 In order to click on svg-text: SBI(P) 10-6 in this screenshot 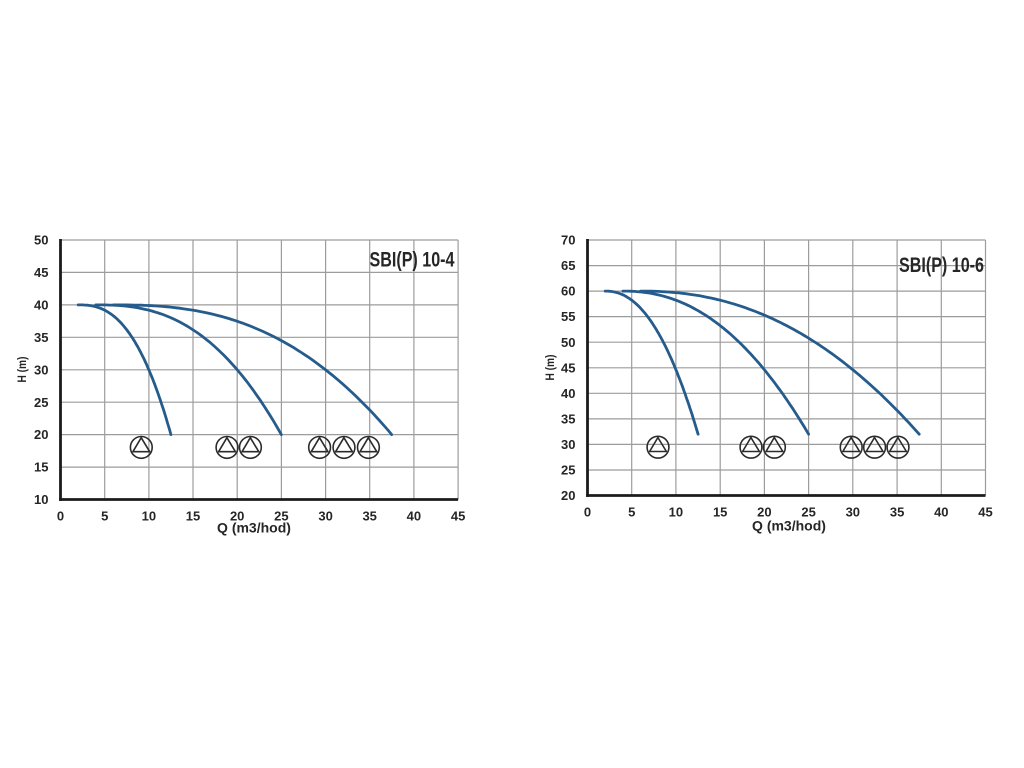, I will do `click(941, 265)`.